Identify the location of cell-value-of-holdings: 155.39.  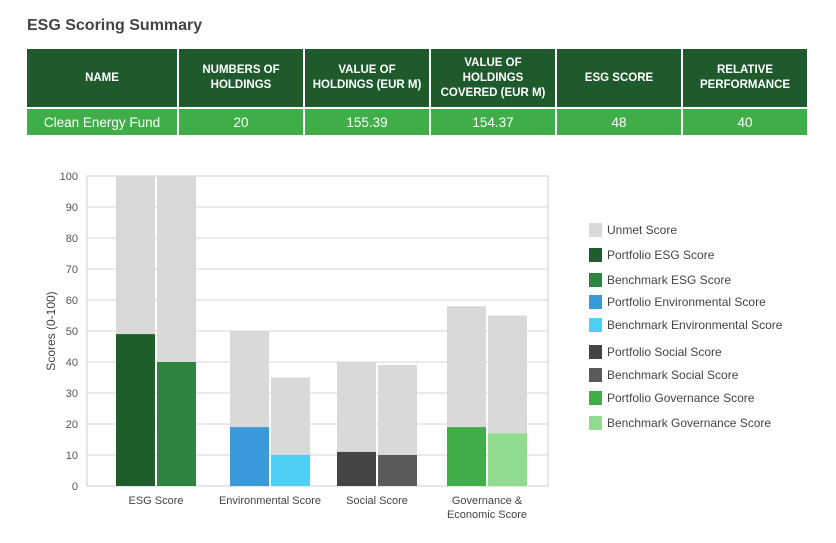
(367, 121).